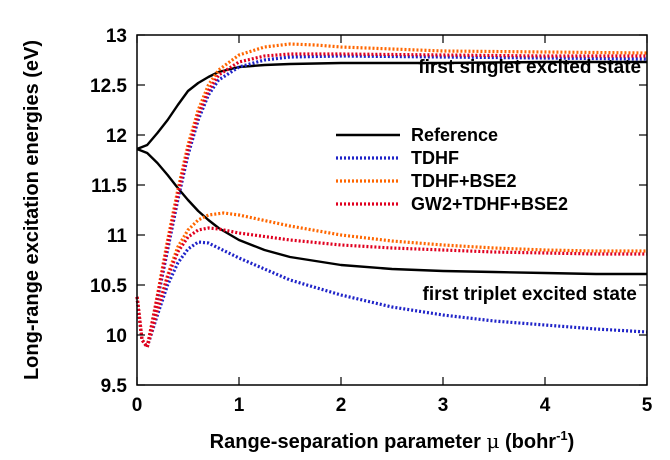 The width and height of the screenshot is (670, 460). Describe the element at coordinates (562, 435) in the screenshot. I see `x-axis-title-sup: -1` at that location.